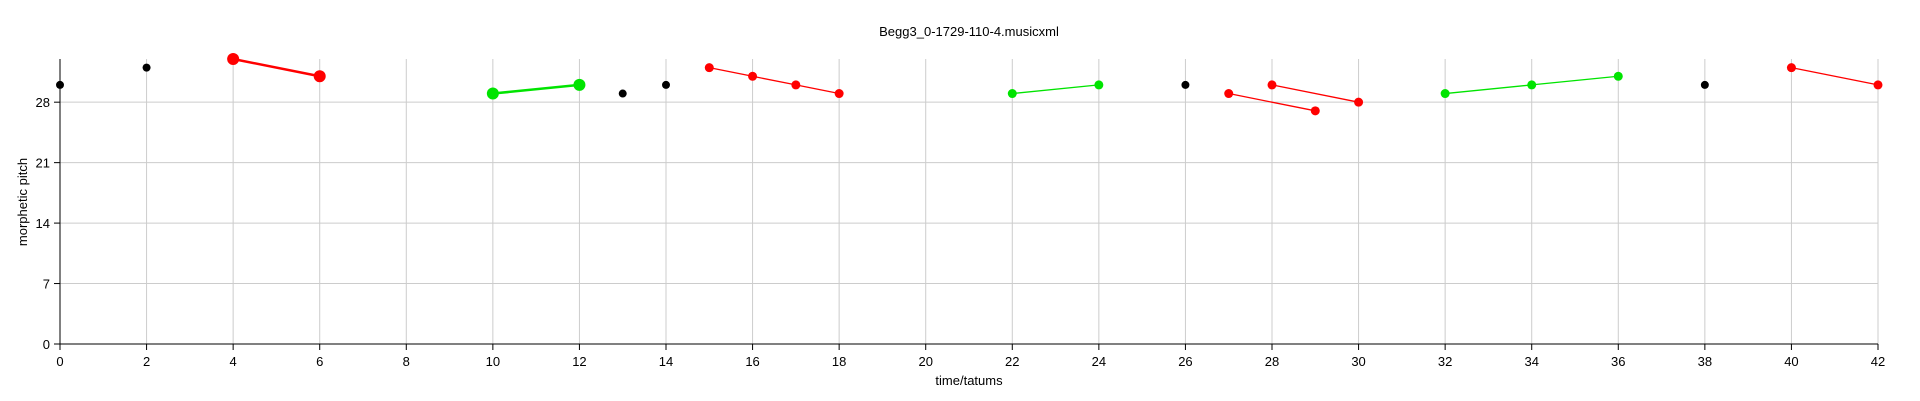 This screenshot has height=401, width=1920. What do you see at coordinates (233, 361) in the screenshot?
I see `x-tick-label: 4` at bounding box center [233, 361].